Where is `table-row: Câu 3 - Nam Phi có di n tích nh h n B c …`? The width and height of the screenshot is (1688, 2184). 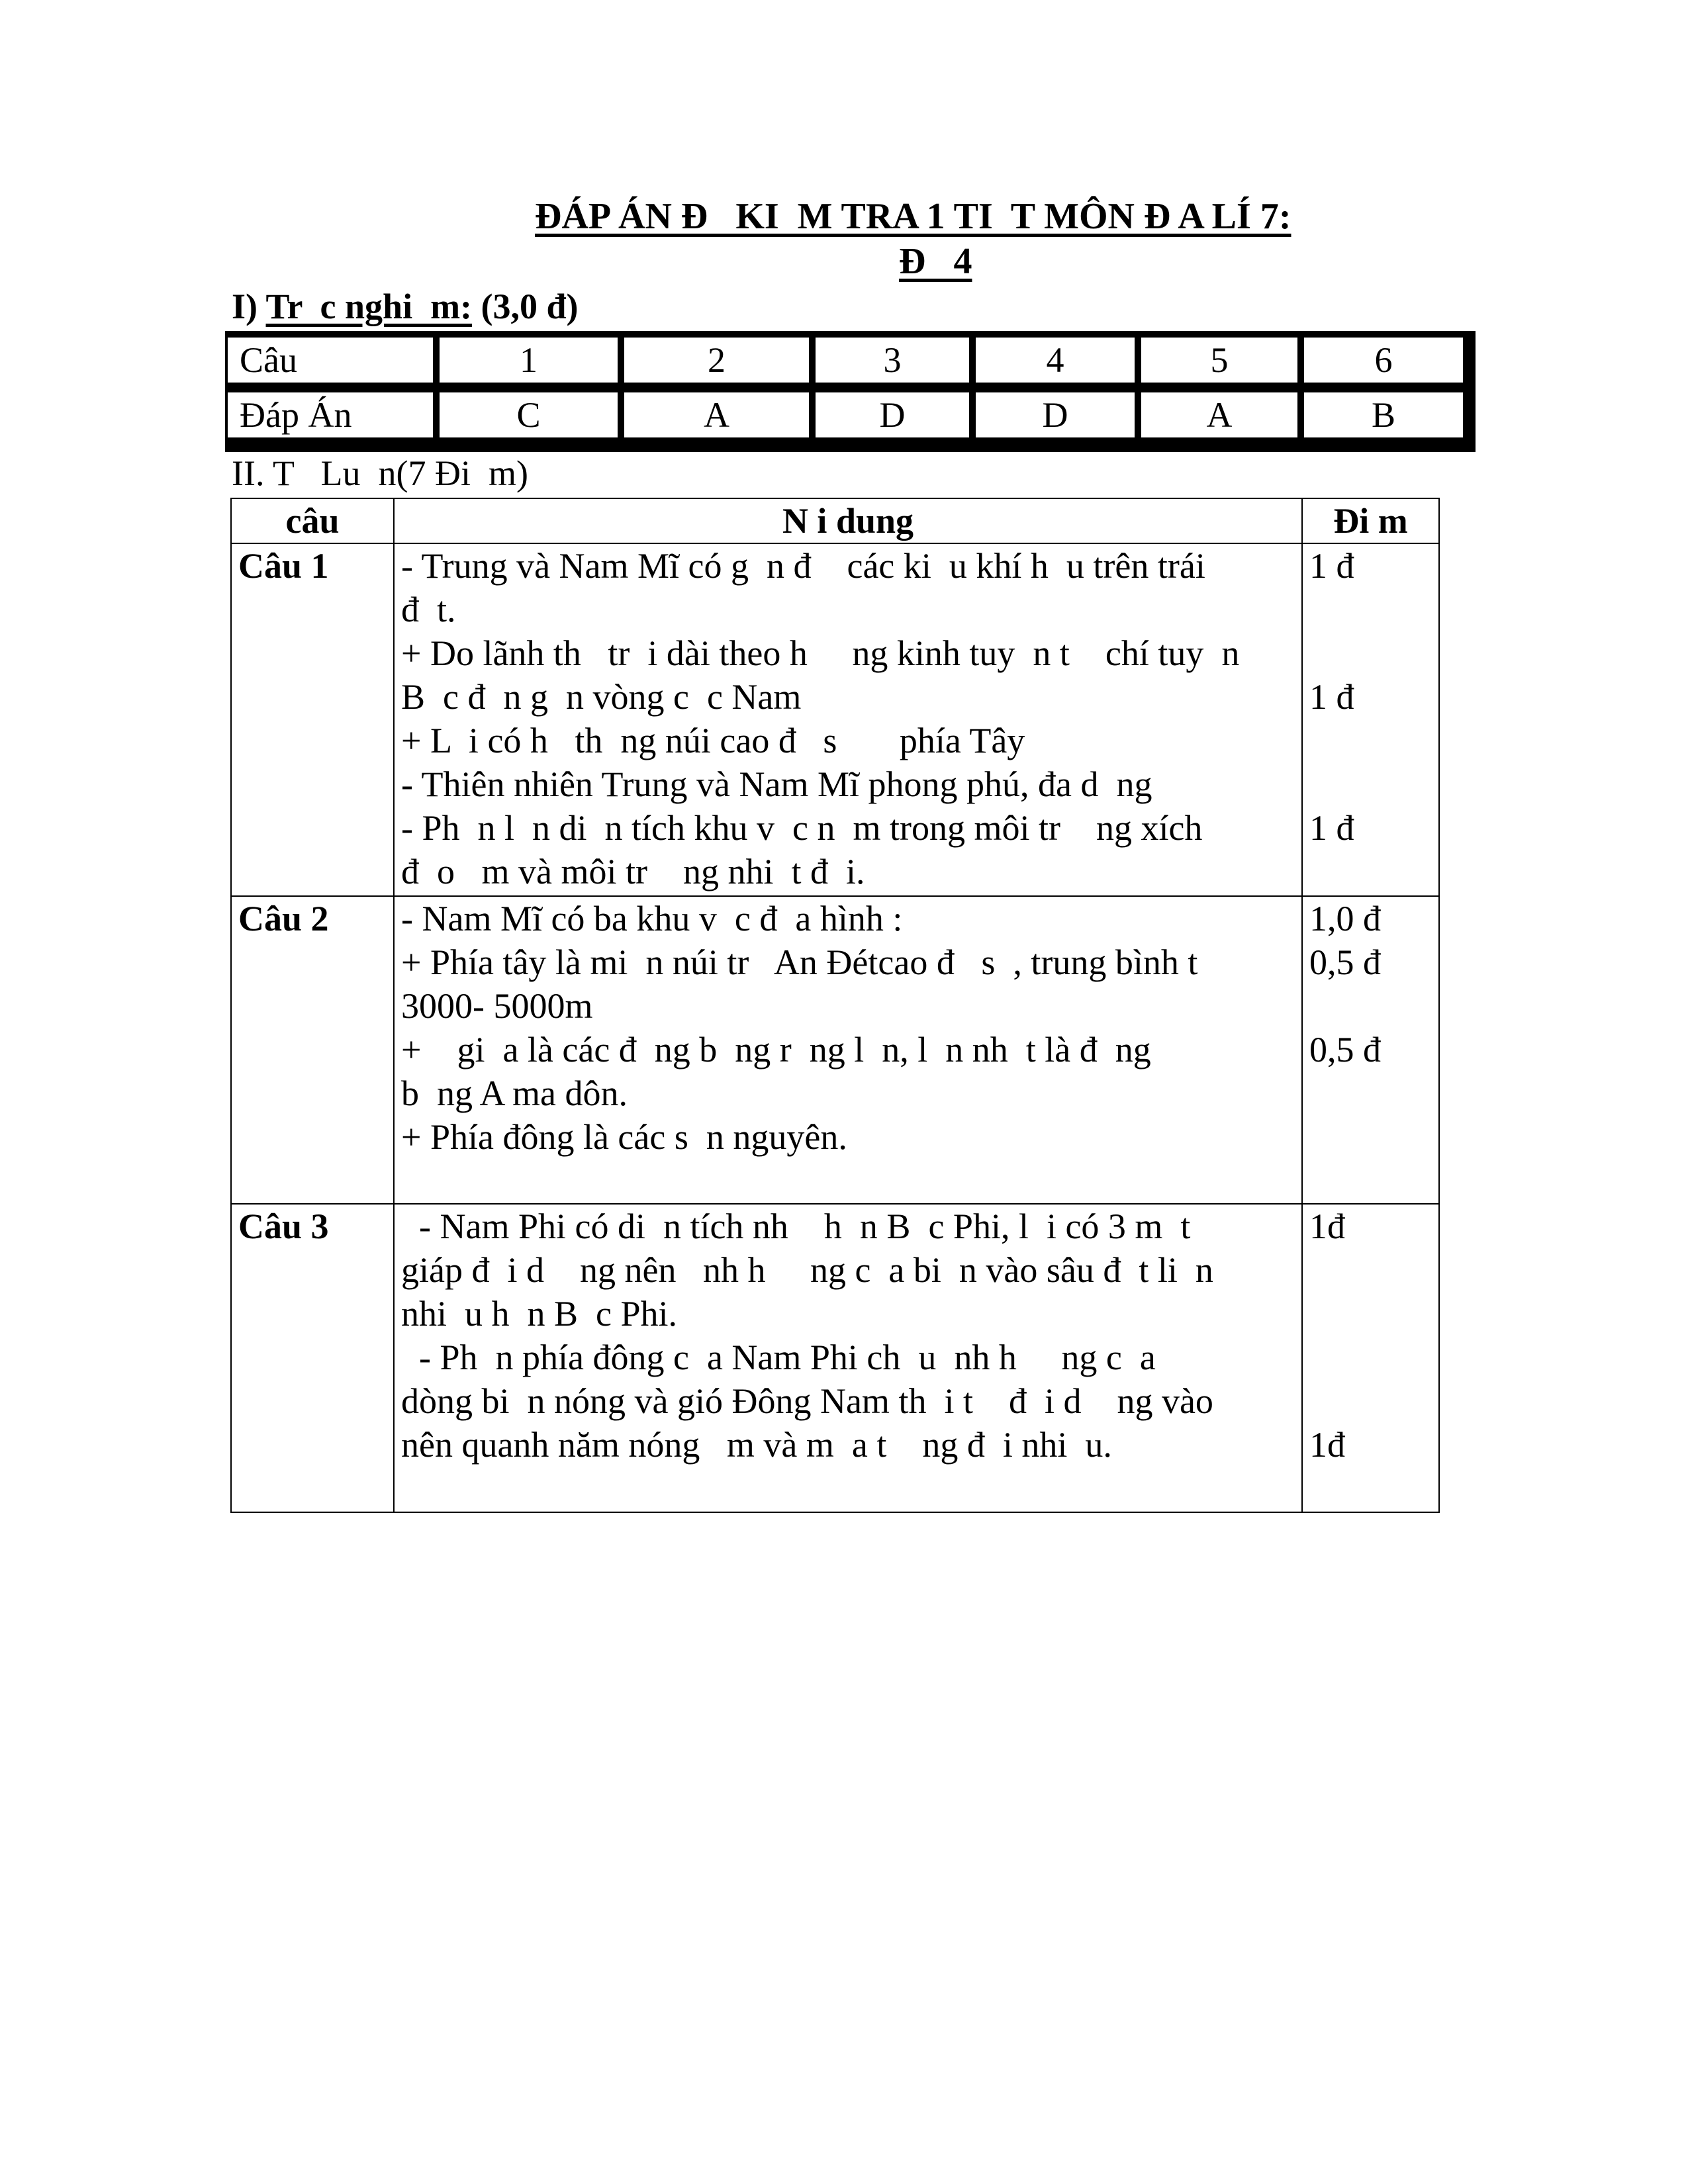 table-row: Câu 3 - Nam Phi có di n tích nh h n B c … is located at coordinates (835, 1358).